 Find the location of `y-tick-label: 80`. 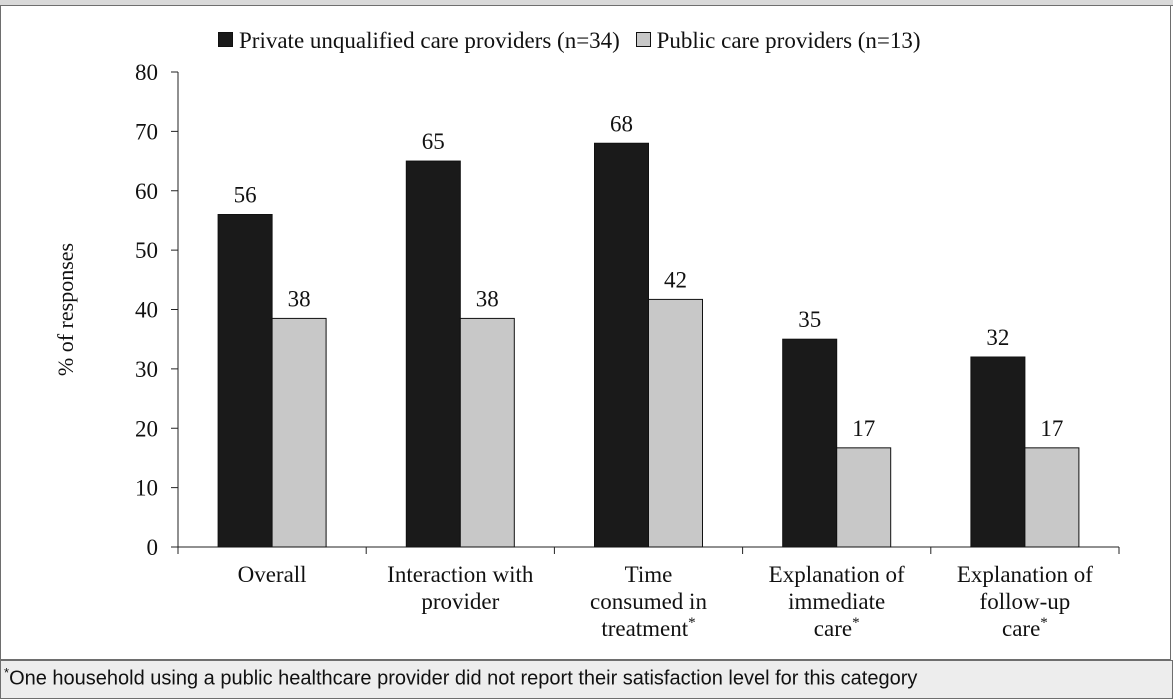

y-tick-label: 80 is located at coordinates (146, 72).